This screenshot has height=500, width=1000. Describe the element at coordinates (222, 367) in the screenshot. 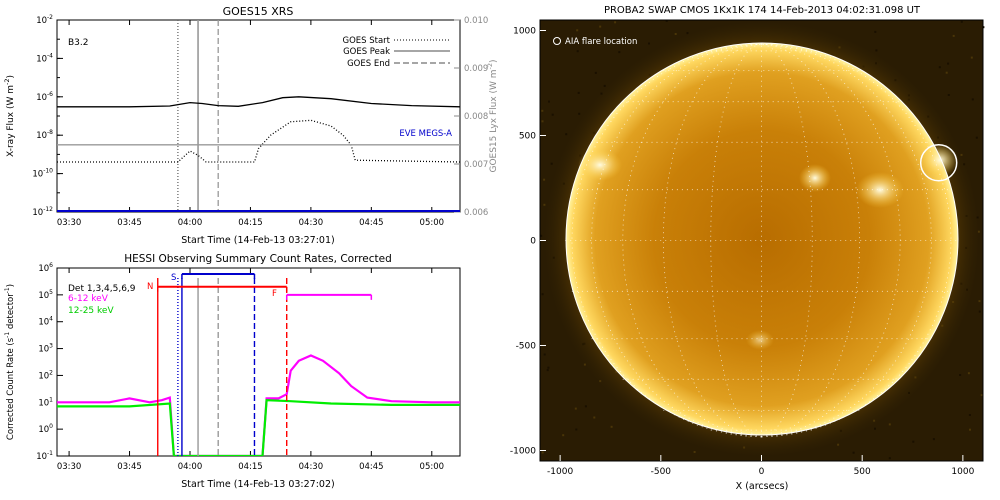

I see `hessi-flag-lines` at that location.